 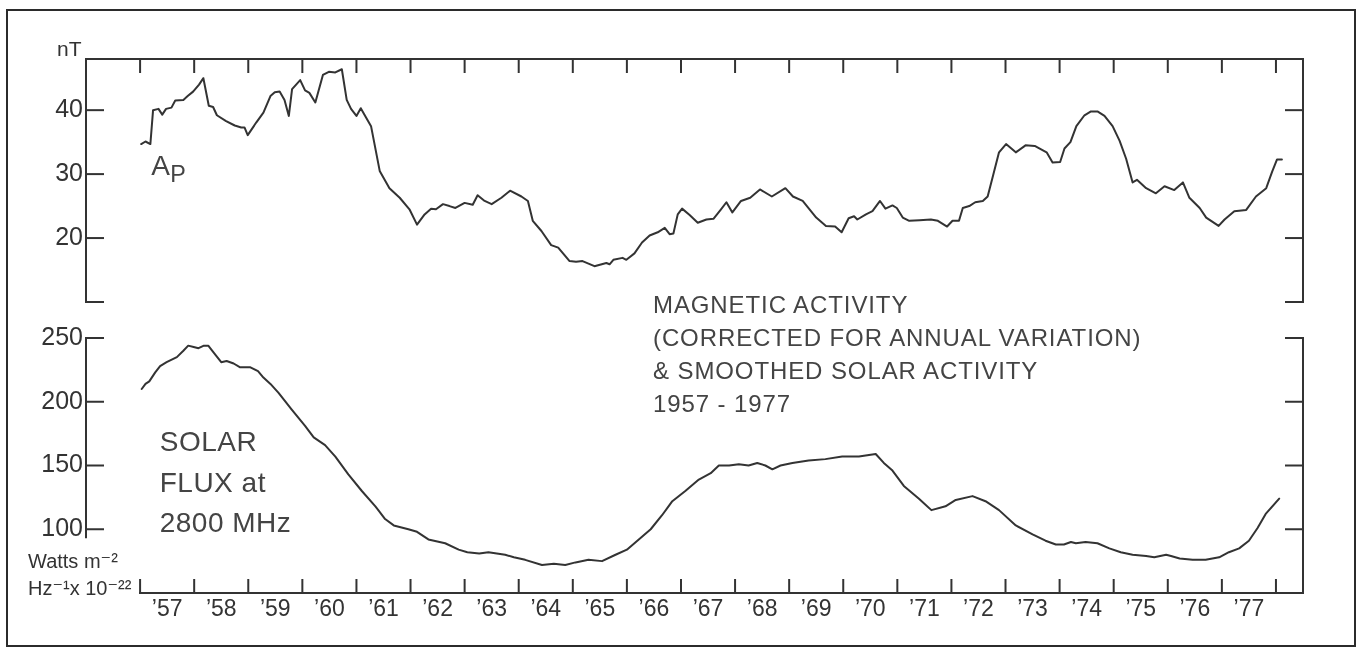 What do you see at coordinates (69, 108) in the screenshot?
I see `y-tick-label: 40` at bounding box center [69, 108].